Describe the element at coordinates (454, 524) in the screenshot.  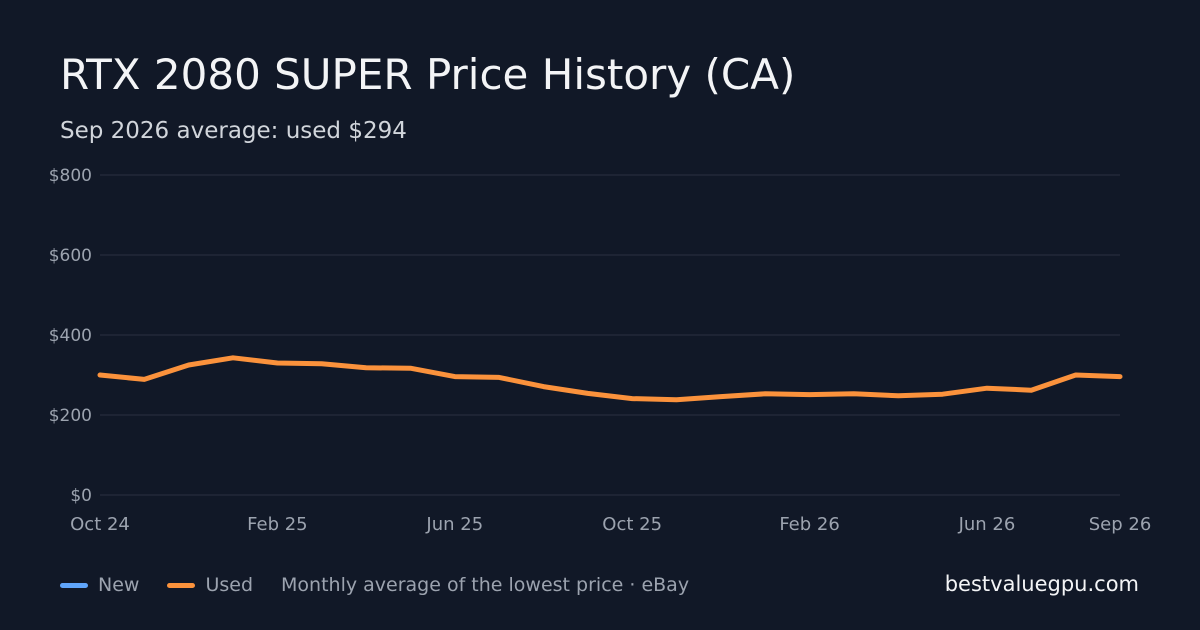
I see `x-tick-label: Jun 25` at that location.